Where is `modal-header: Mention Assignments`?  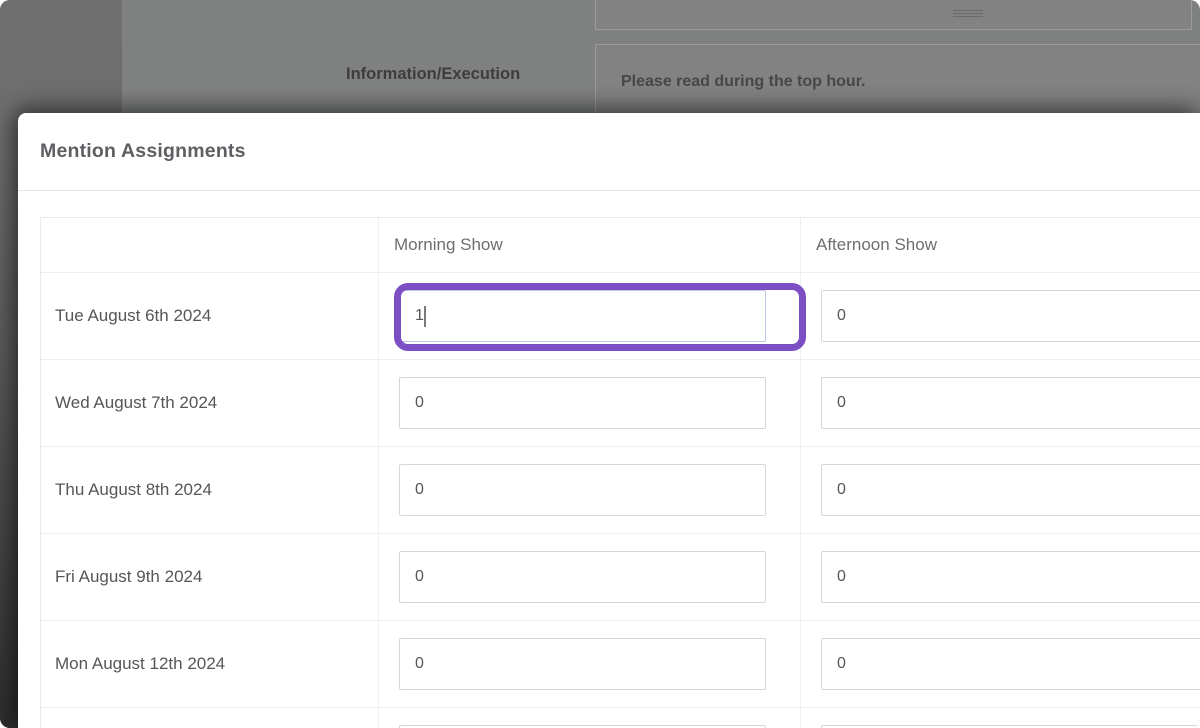
modal-header: Mention Assignments is located at coordinates (609, 152).